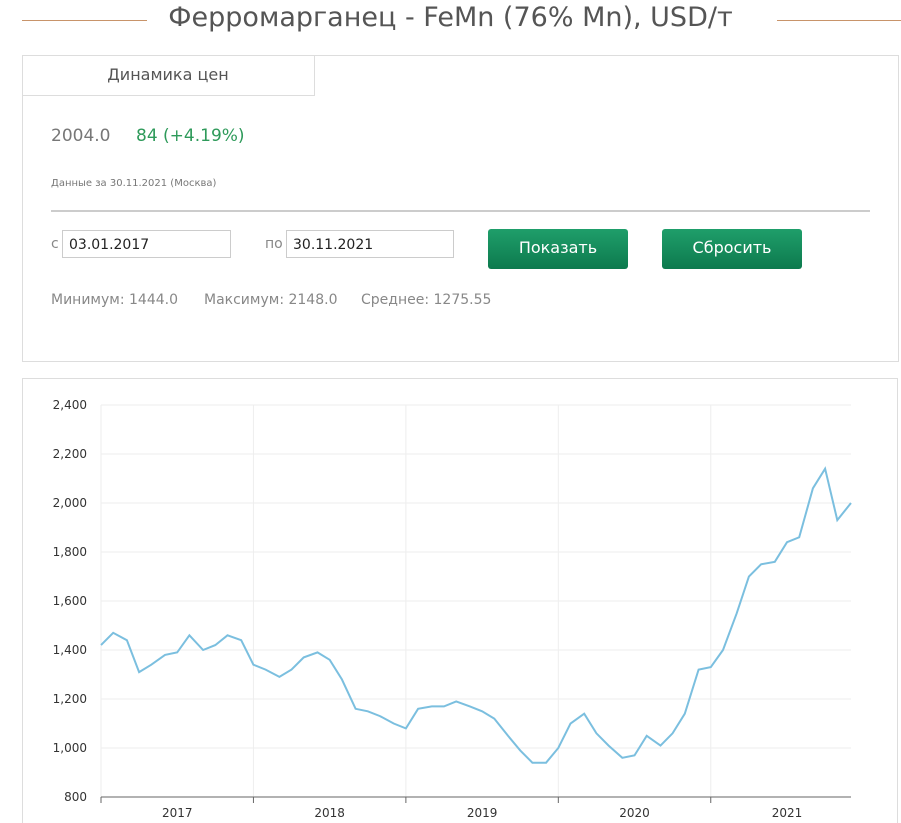 The image size is (901, 823). Describe the element at coordinates (190, 136) in the screenshot. I see `price-change: 84 (+4.19%)` at that location.